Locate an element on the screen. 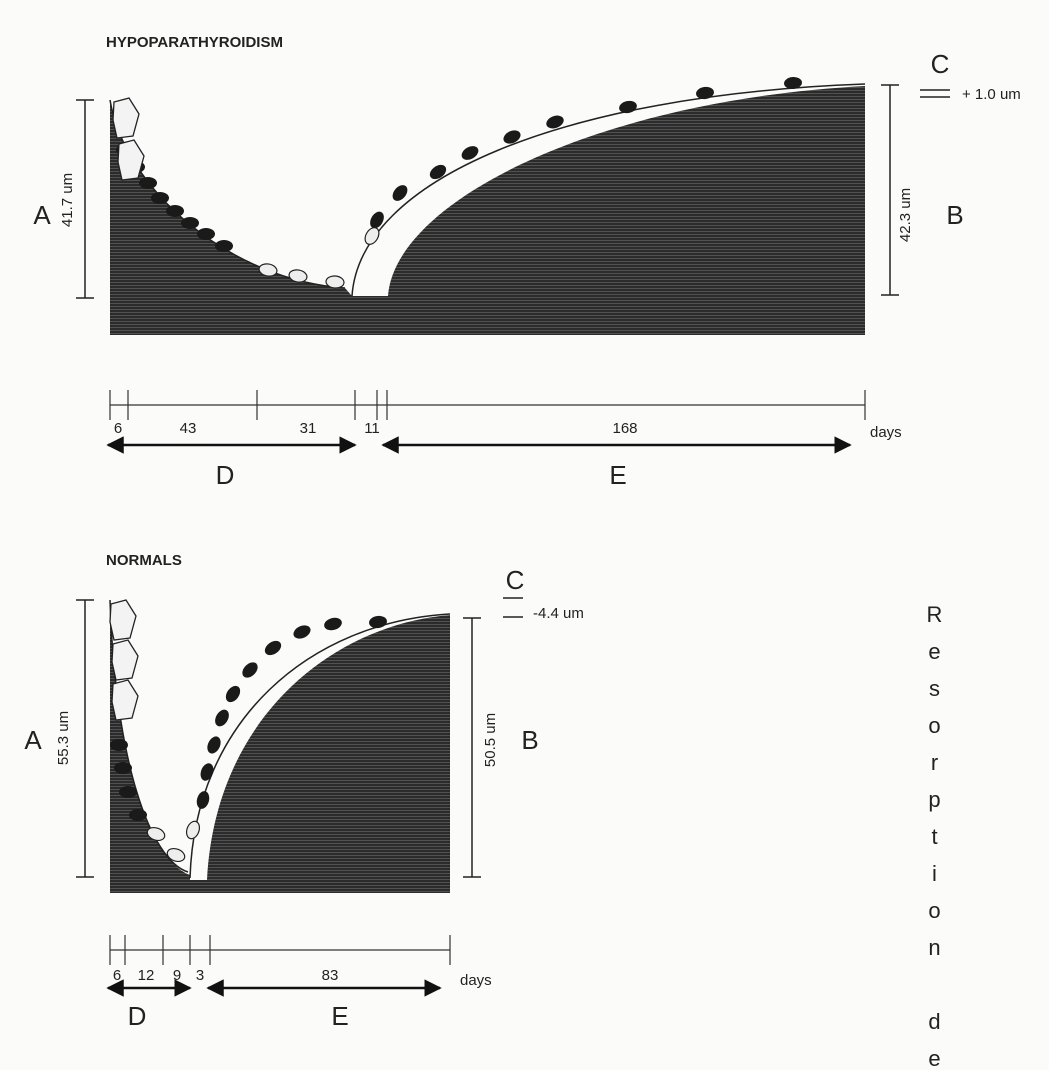 The height and width of the screenshot is (1070, 1049). panel-title: NORMALS is located at coordinates (144, 560).